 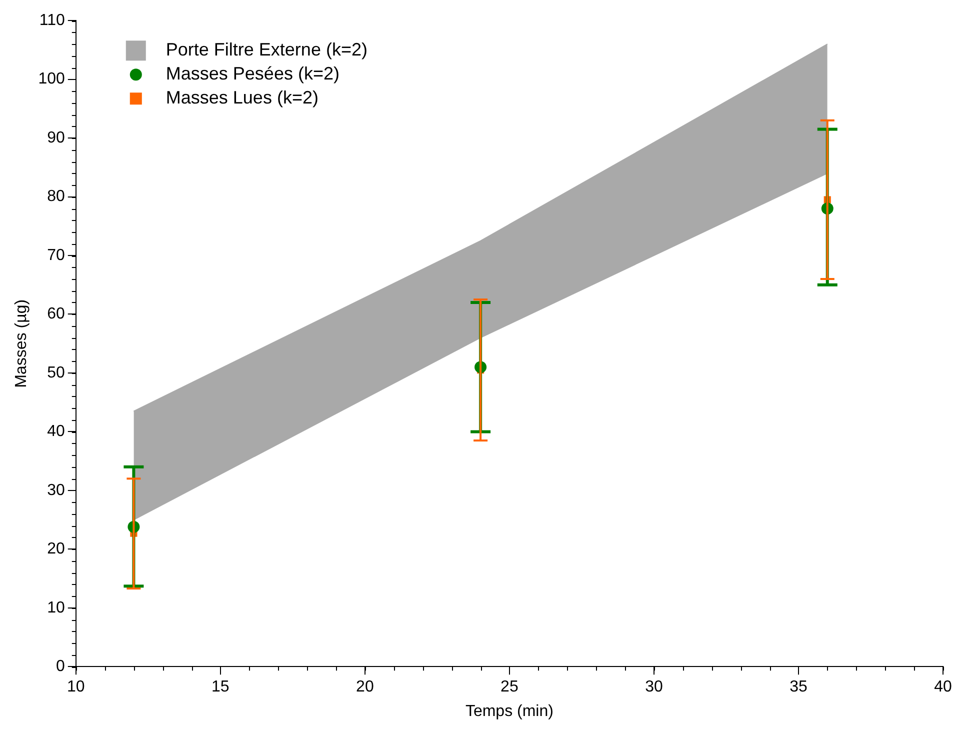 I want to click on y-tick-label: 20, so click(x=56, y=549).